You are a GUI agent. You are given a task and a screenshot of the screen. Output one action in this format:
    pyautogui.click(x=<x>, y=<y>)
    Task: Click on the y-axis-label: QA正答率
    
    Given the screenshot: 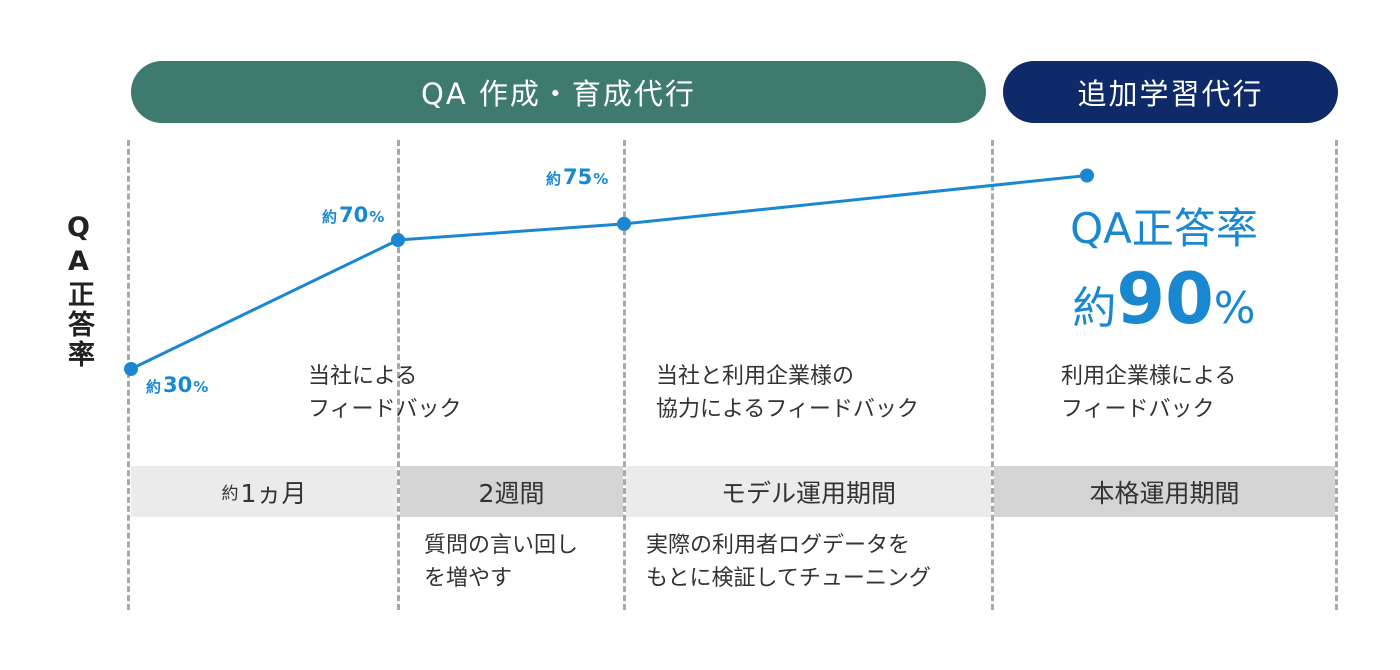 What is the action you would take?
    pyautogui.click(x=78, y=291)
    